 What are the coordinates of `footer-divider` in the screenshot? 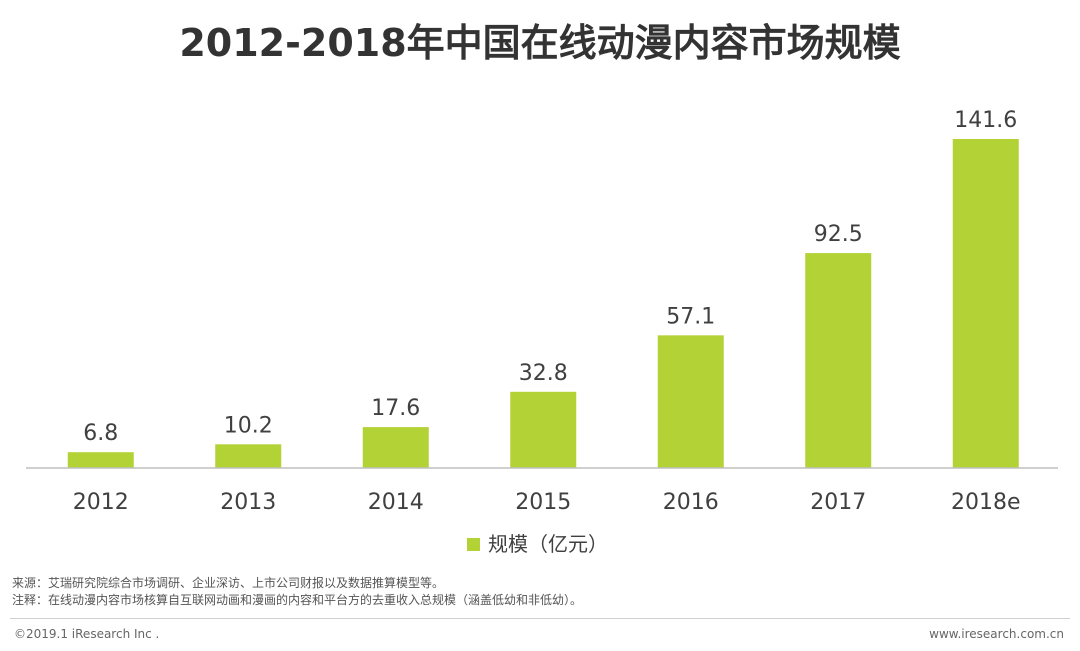 It's located at (540, 618).